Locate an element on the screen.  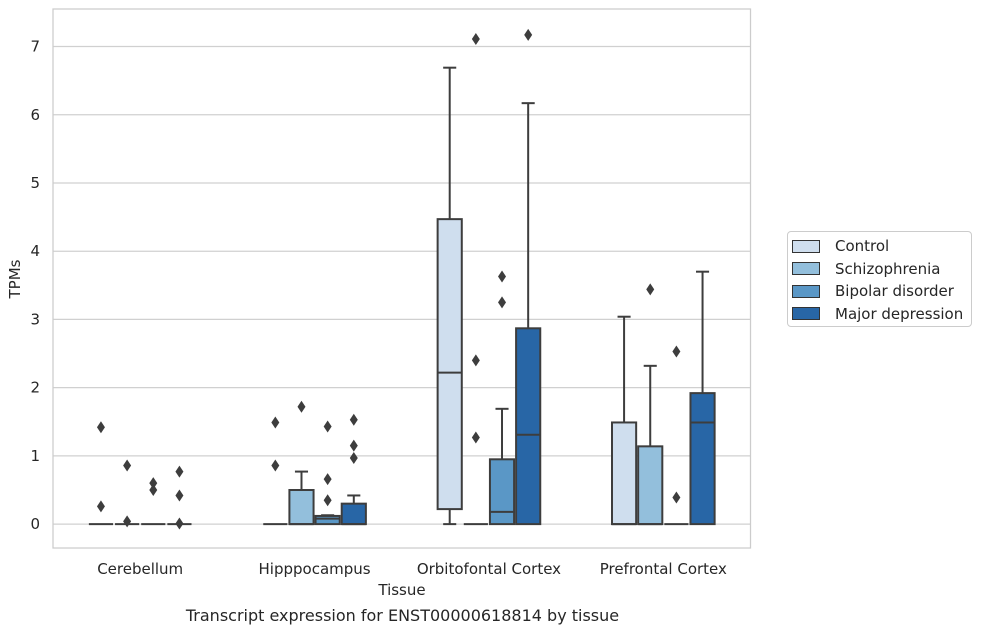
legend-item: Schizophrenia is located at coordinates (881, 269).